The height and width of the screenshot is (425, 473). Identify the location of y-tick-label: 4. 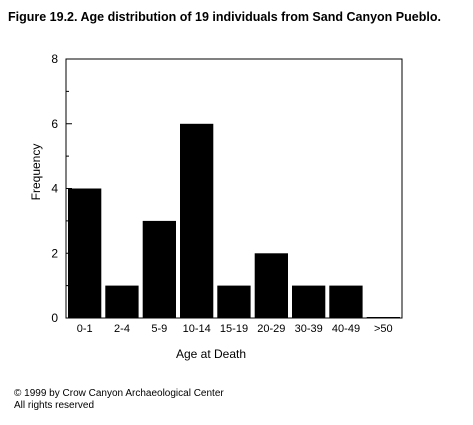
(54, 189).